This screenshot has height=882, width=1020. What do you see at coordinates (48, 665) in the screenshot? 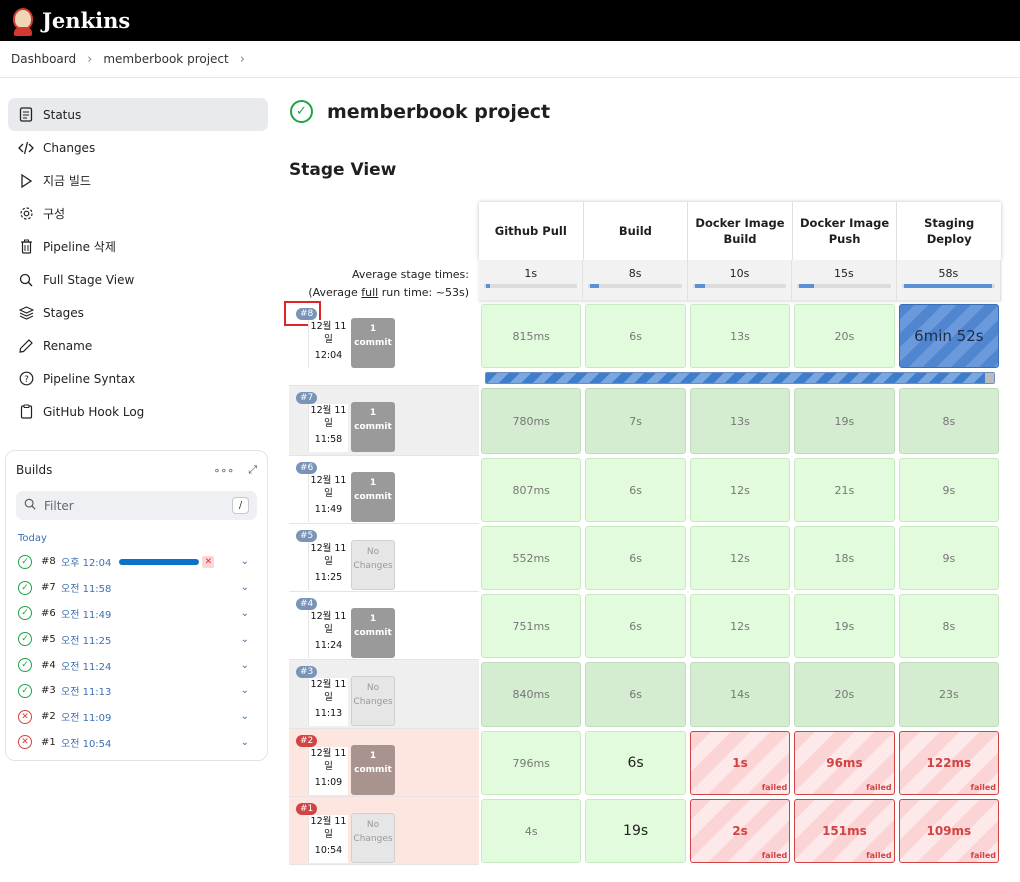
I see `build-number: #4` at bounding box center [48, 665].